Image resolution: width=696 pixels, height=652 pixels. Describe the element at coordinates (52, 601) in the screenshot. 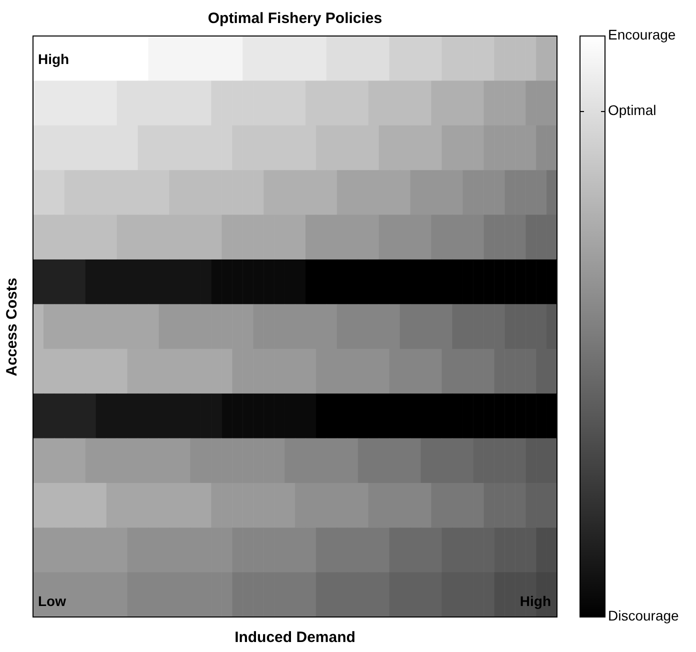

I see `annotation: Low` at that location.